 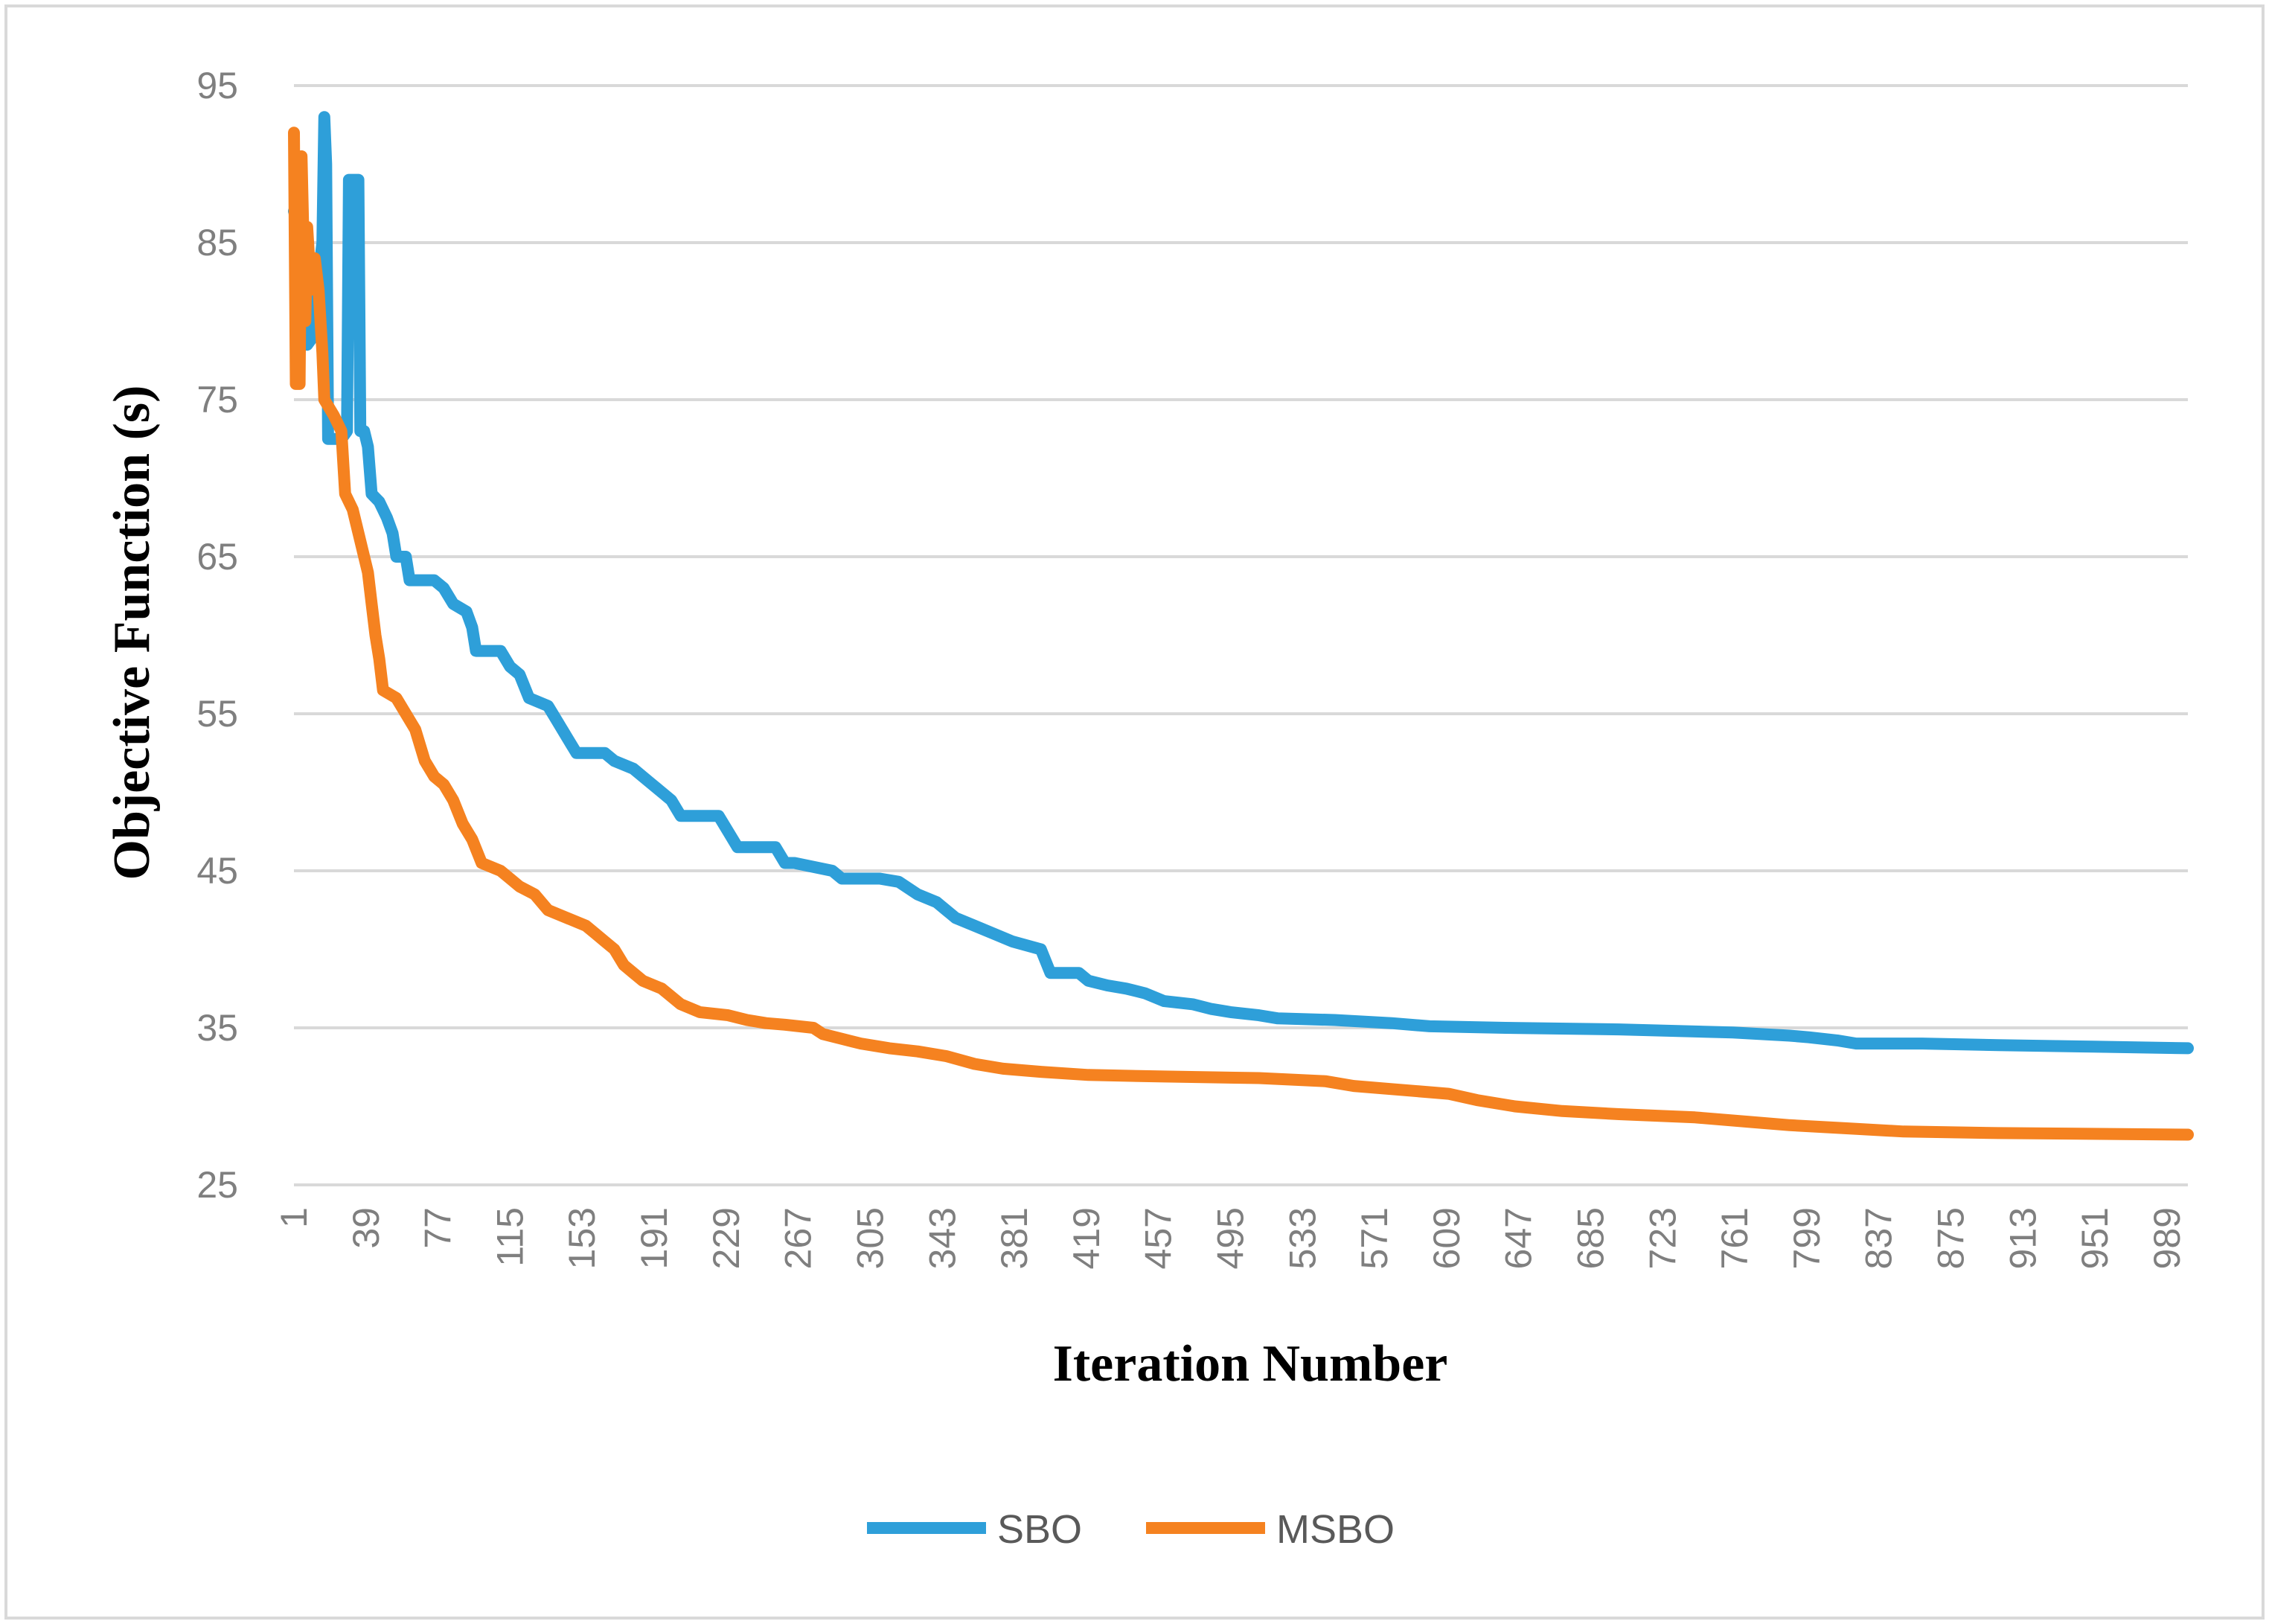 I want to click on x-tick-label: 989, so click(x=2167, y=1238).